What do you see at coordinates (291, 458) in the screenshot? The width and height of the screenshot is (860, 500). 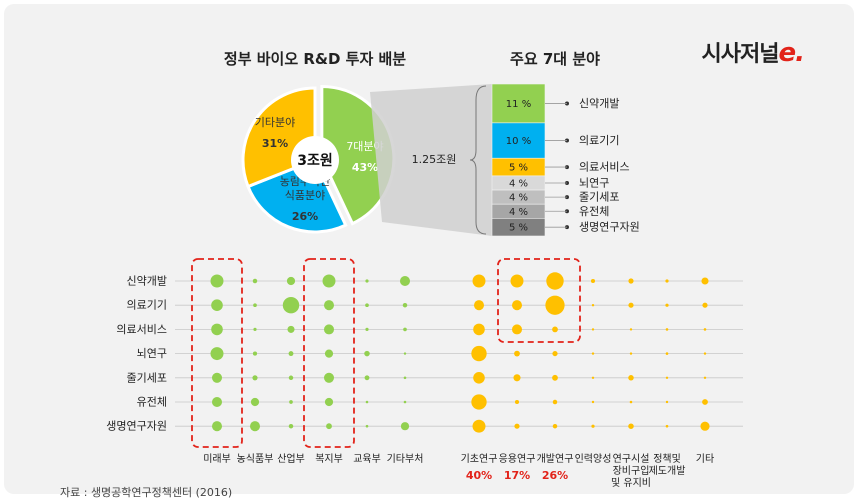 I see `matrix-column-label: 산업부` at bounding box center [291, 458].